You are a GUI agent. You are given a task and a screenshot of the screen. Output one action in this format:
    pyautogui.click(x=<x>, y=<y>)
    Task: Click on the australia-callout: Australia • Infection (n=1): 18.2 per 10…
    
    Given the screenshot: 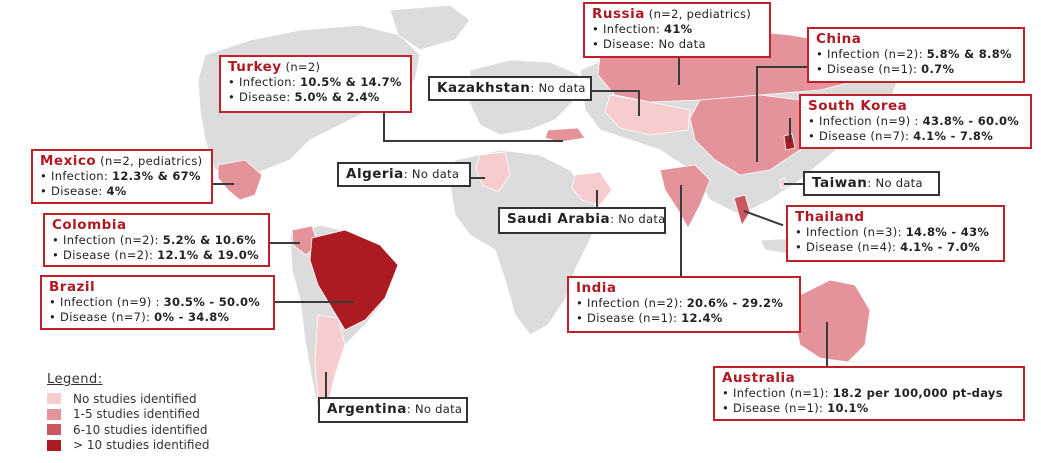 What is the action you would take?
    pyautogui.click(x=869, y=393)
    